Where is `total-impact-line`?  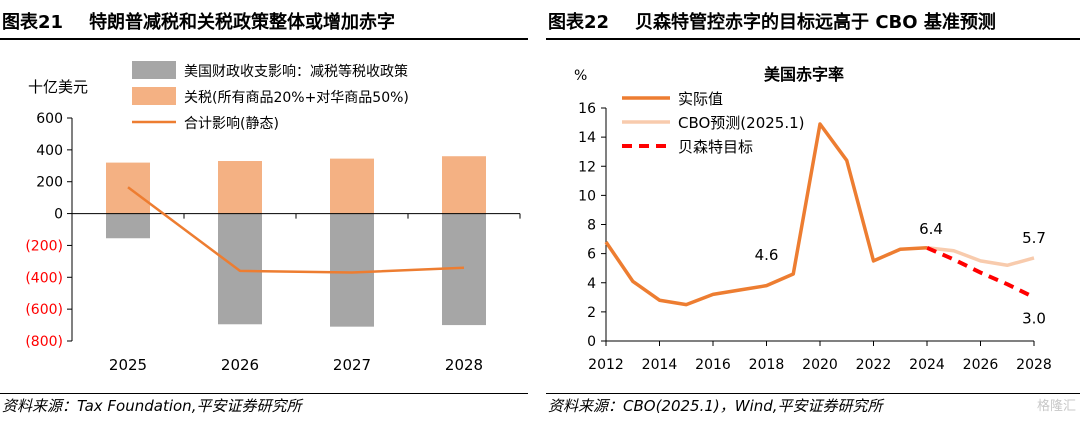
total-impact-line is located at coordinates (296, 230).